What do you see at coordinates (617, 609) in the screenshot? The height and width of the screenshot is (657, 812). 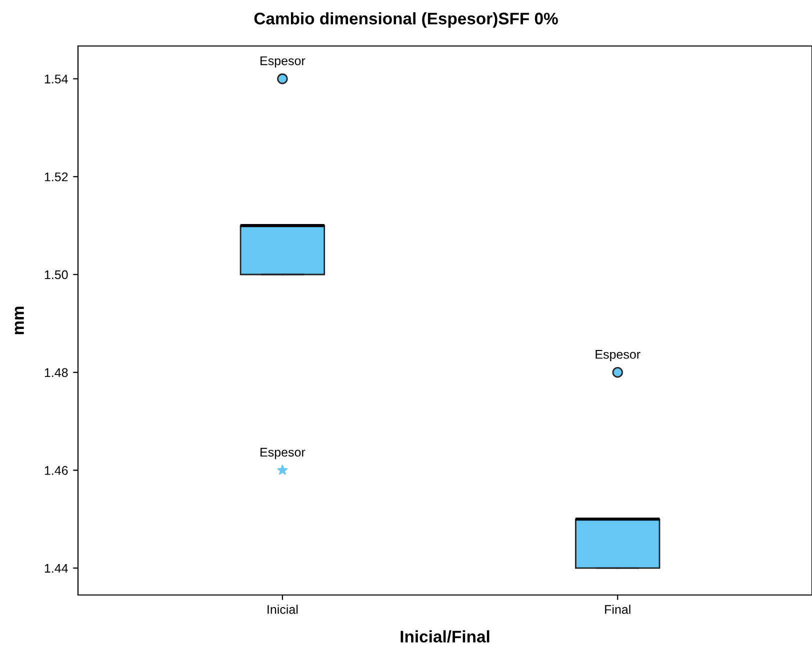 I see `x-tick-label: Final` at bounding box center [617, 609].